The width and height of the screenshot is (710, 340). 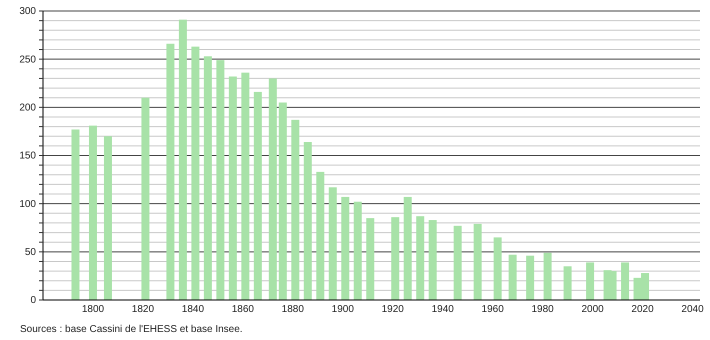 I want to click on y-tick-label: 200, so click(x=27, y=108).